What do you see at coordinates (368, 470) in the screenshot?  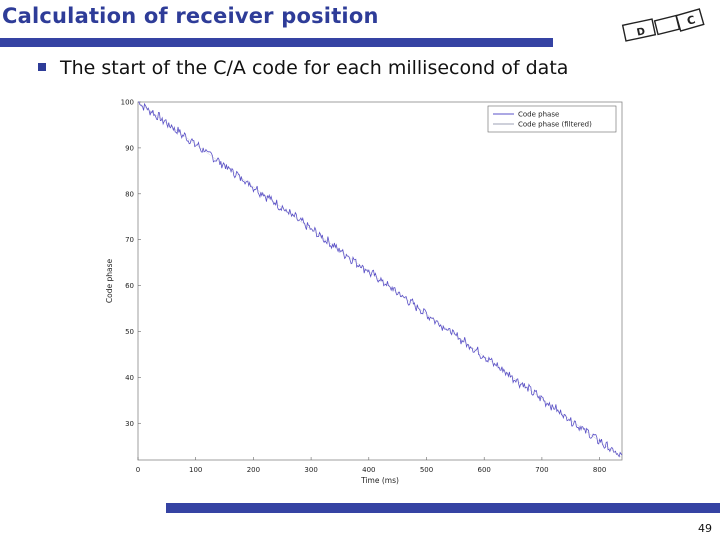 I see `x-tick-label: 400` at bounding box center [368, 470].